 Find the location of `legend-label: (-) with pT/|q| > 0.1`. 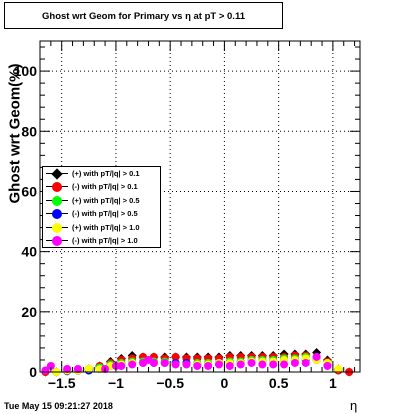

legend-label: (-) with pT/|q| > 0.1 is located at coordinates (105, 186).